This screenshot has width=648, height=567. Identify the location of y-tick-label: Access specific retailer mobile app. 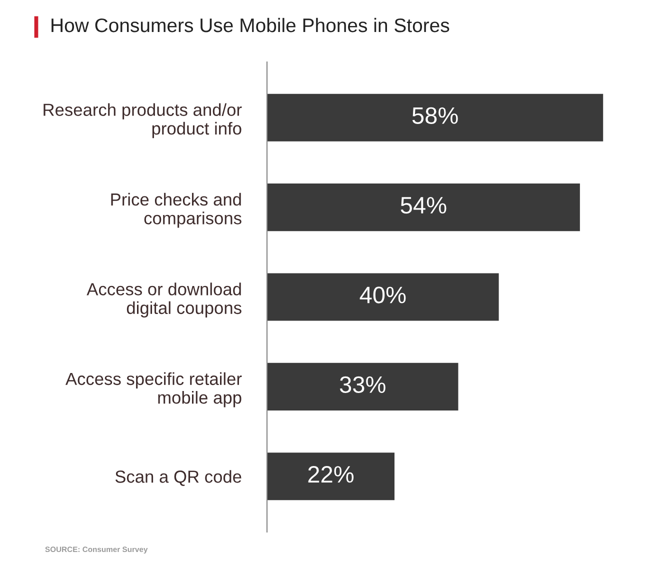
(153, 390).